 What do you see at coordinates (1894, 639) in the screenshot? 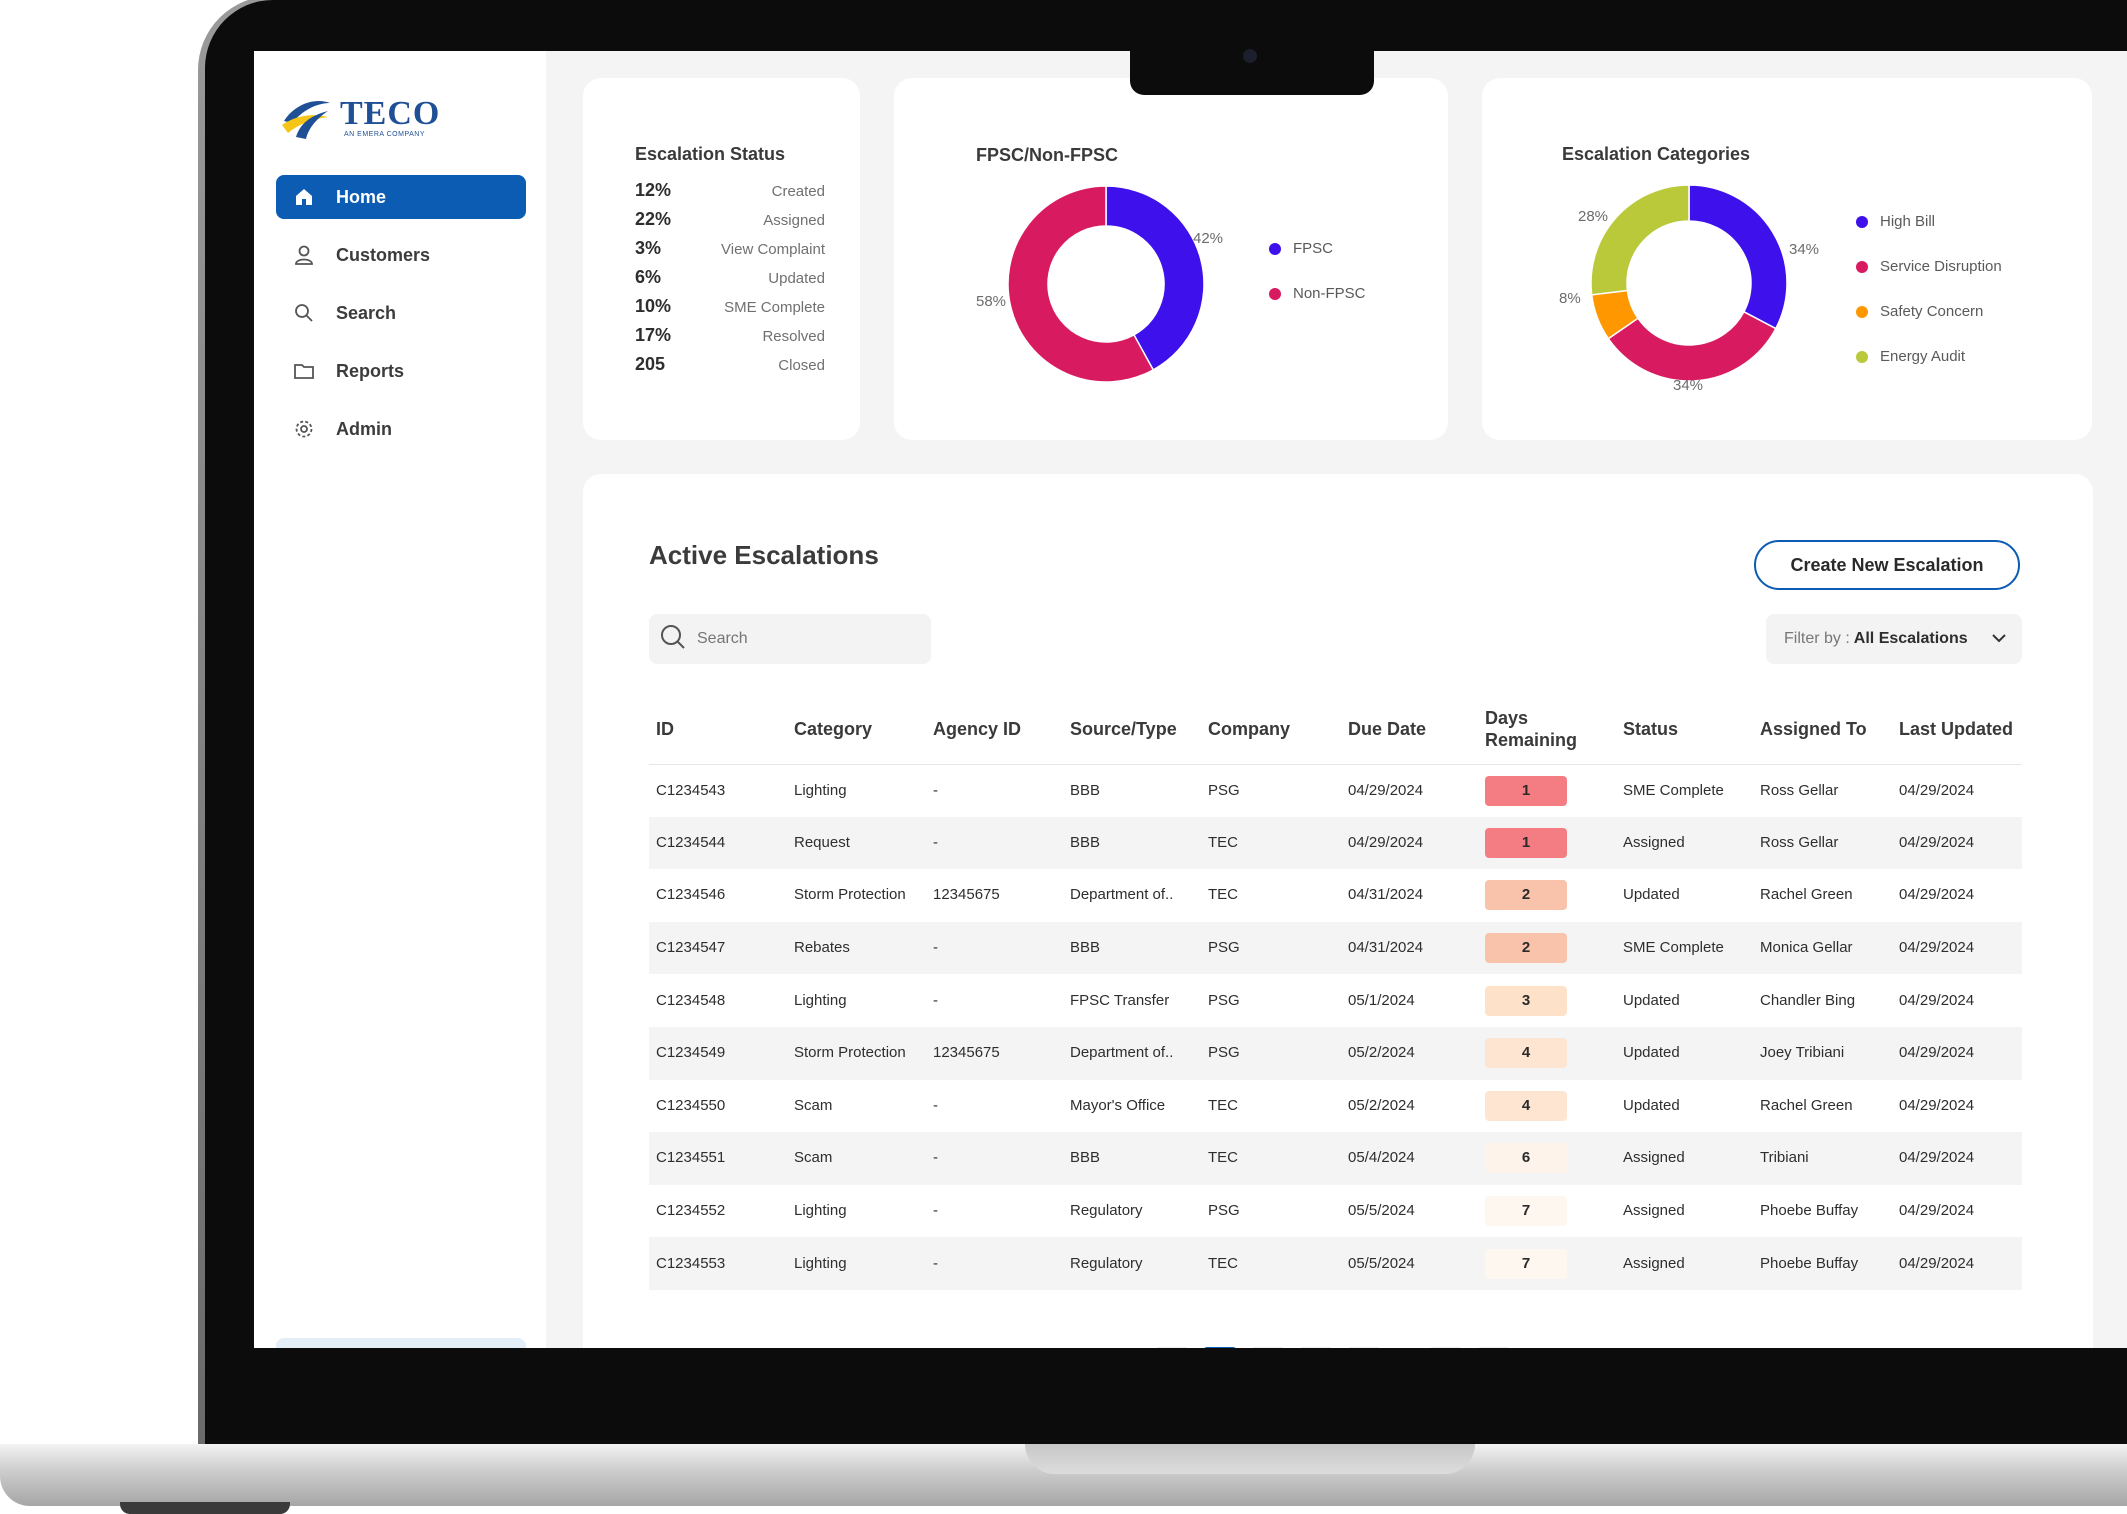
I see `filter-dropdown: Filter by : All Escalations` at bounding box center [1894, 639].